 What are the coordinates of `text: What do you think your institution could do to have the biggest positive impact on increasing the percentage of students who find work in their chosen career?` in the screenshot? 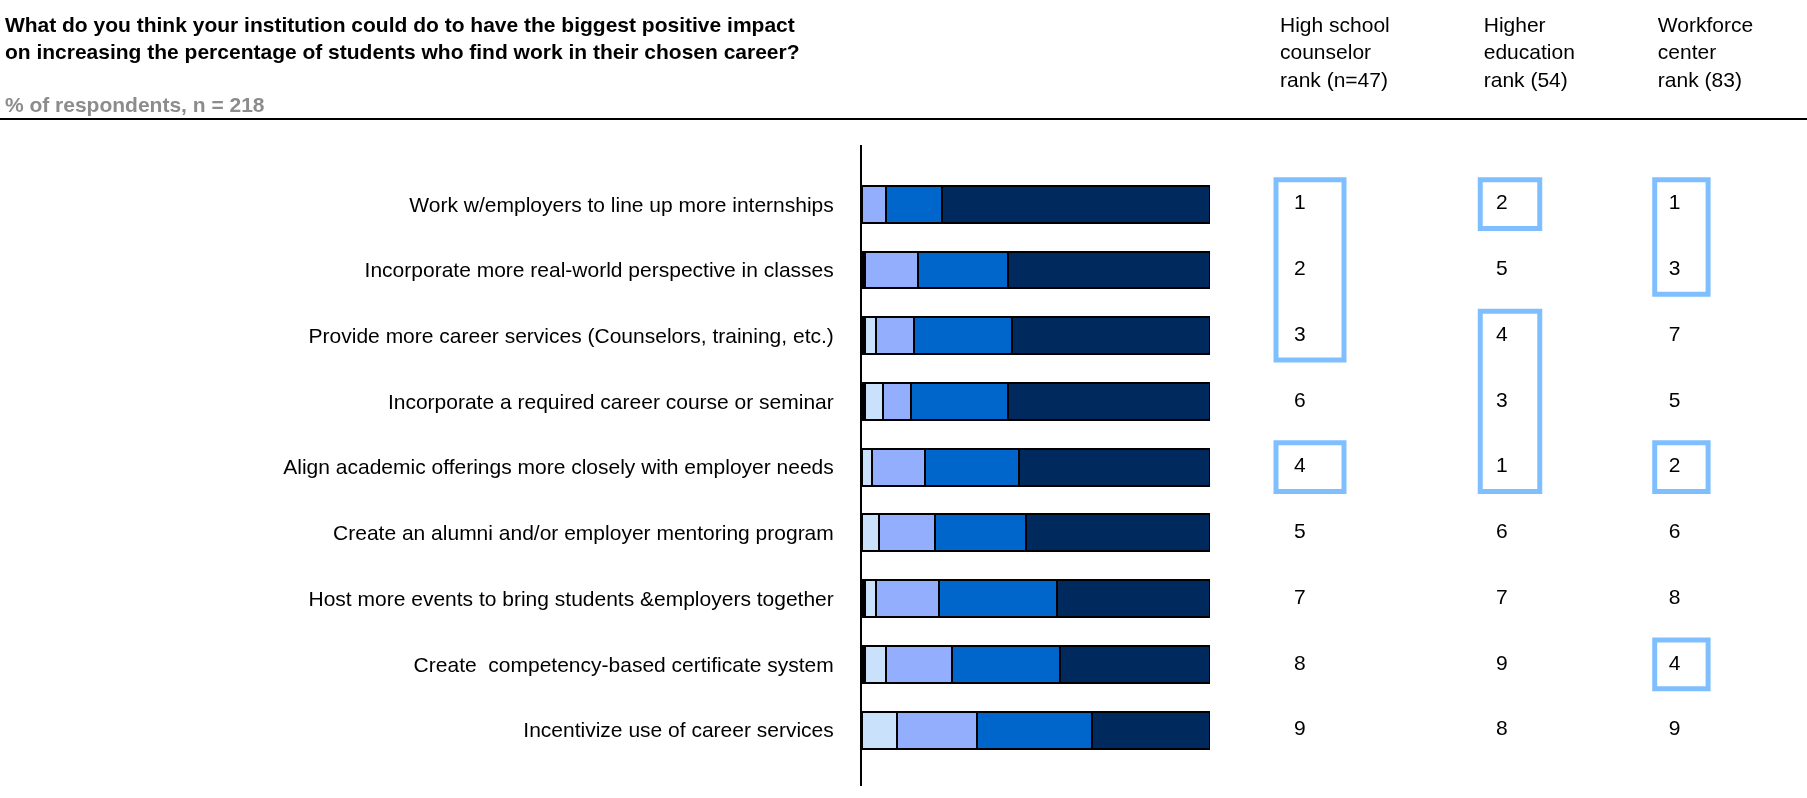 It's located at (402, 38).